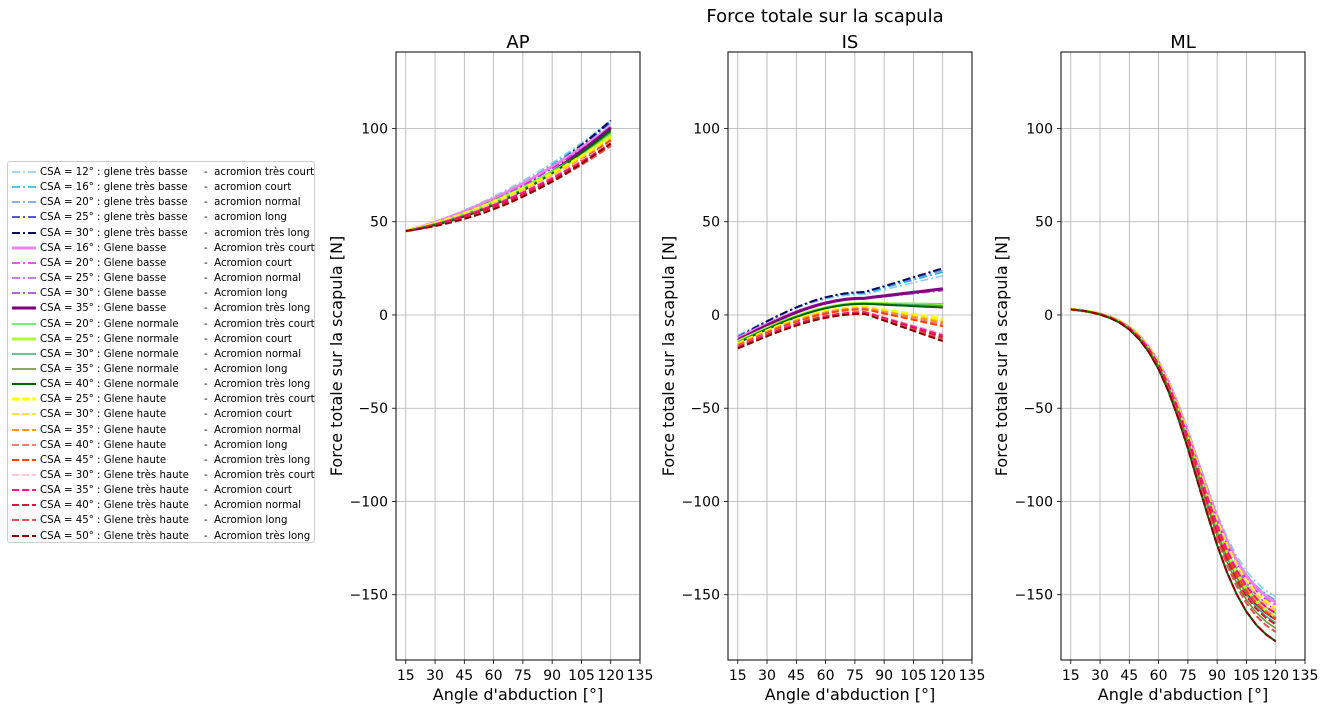  I want to click on legend-entry: CSA = 35° : Glene normale - Acromion long, so click(161, 369).